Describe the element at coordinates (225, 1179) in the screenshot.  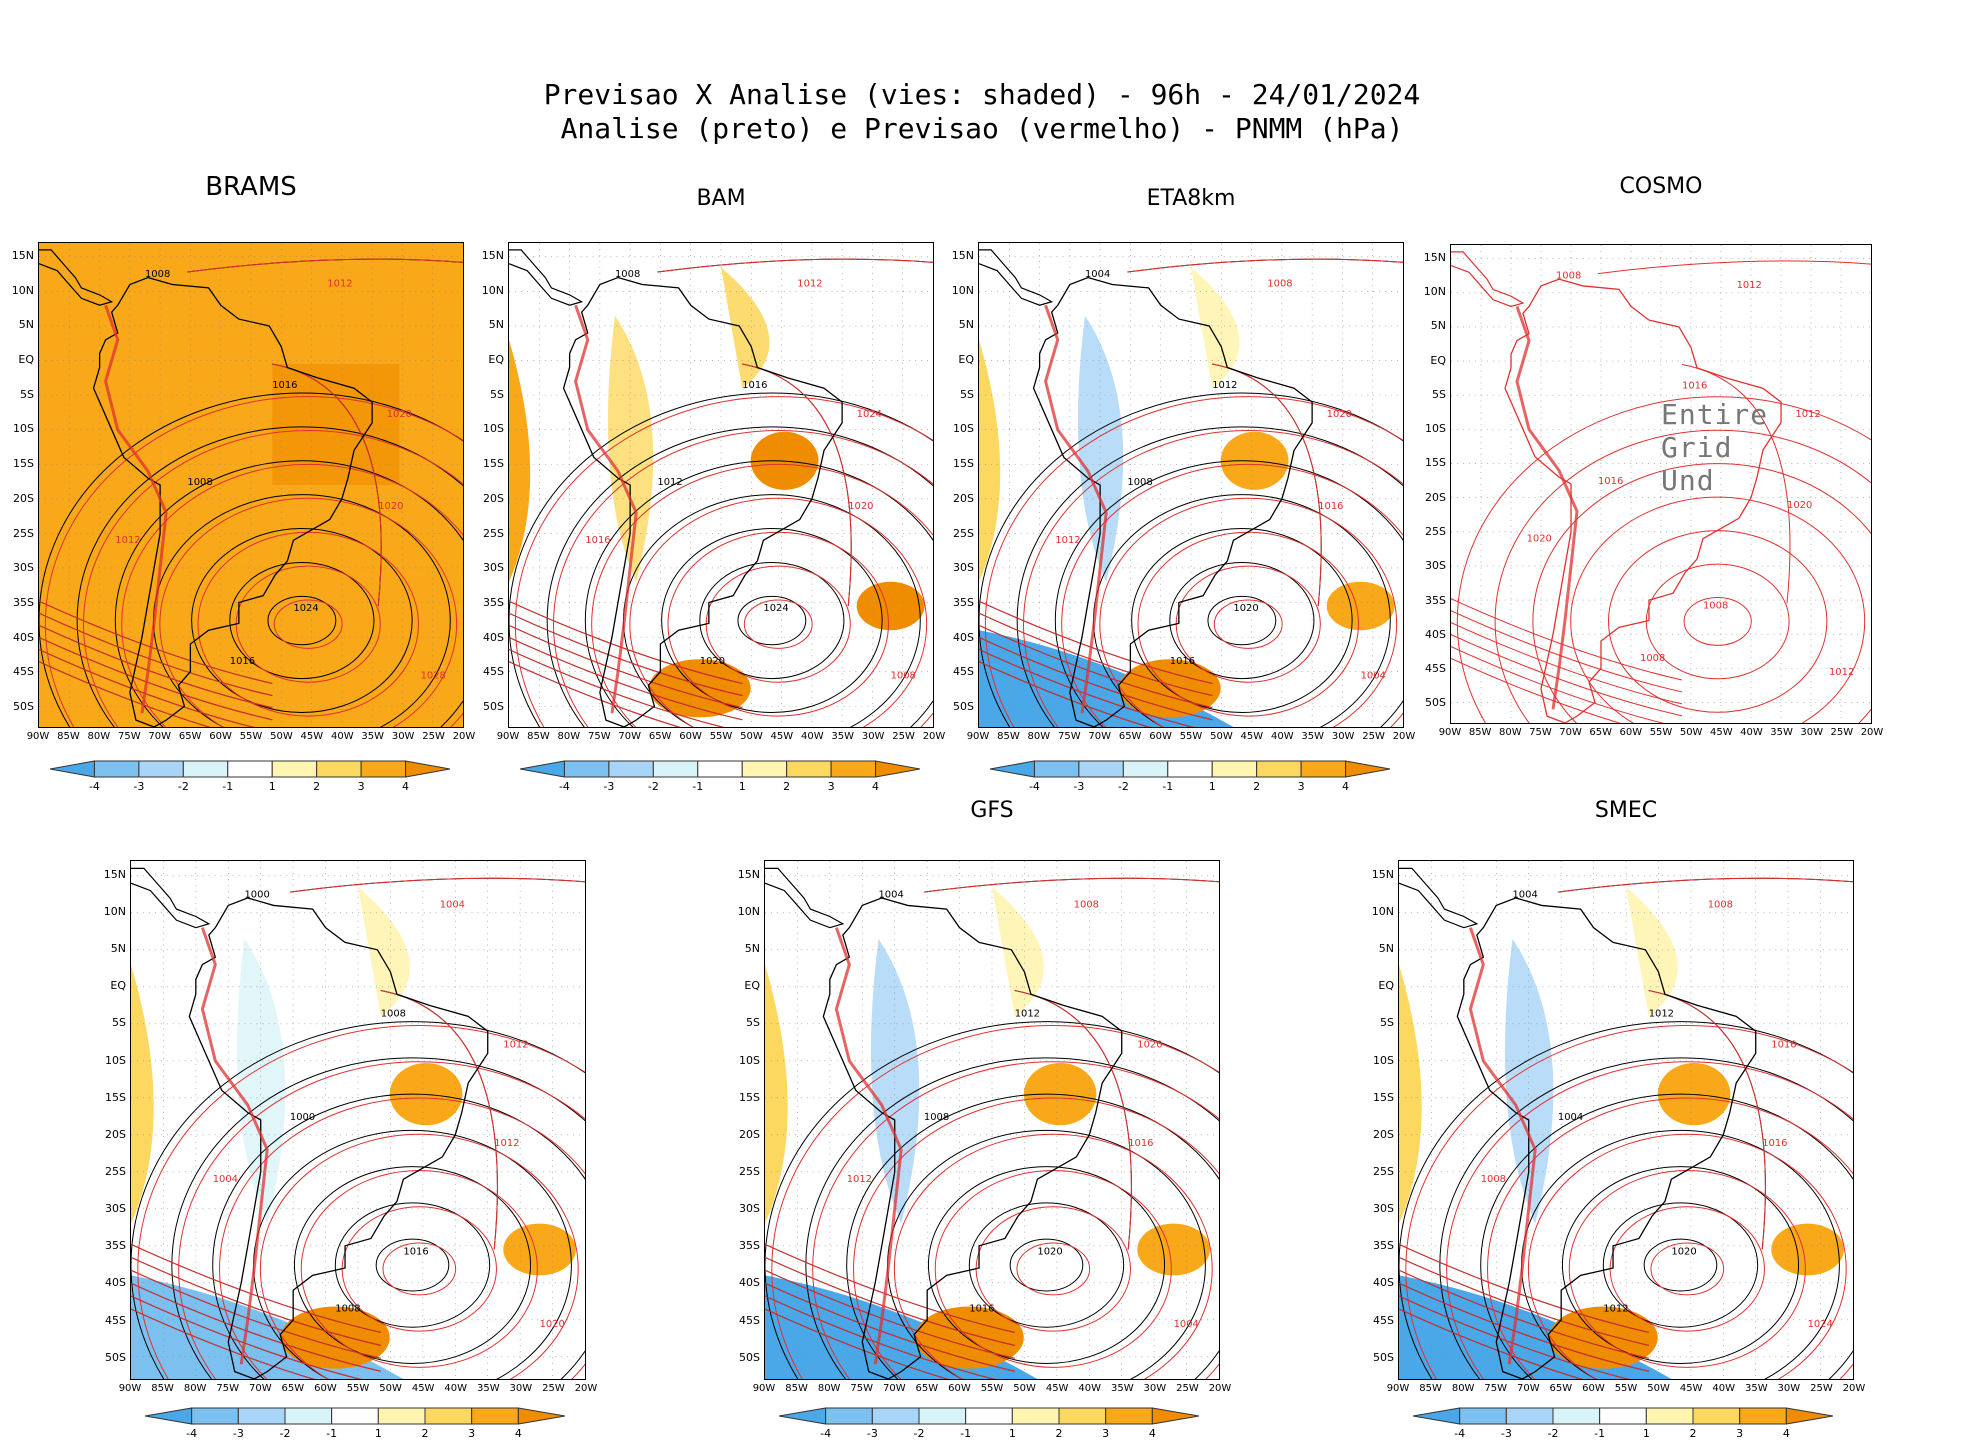
I see `contour-label: 1004` at that location.